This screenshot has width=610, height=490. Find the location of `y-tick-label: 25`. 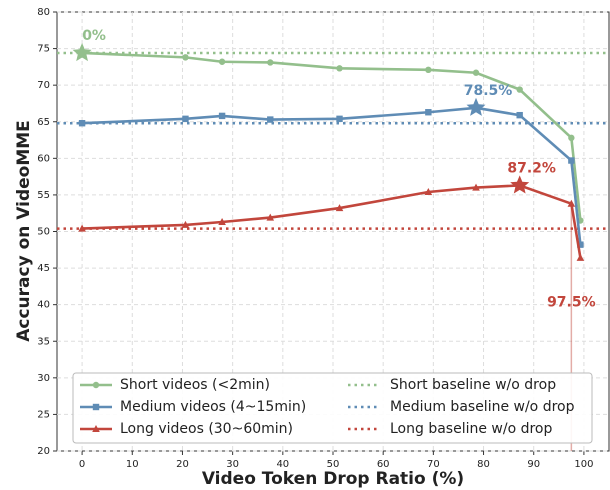

y-tick-label: 25 is located at coordinates (43, 414).